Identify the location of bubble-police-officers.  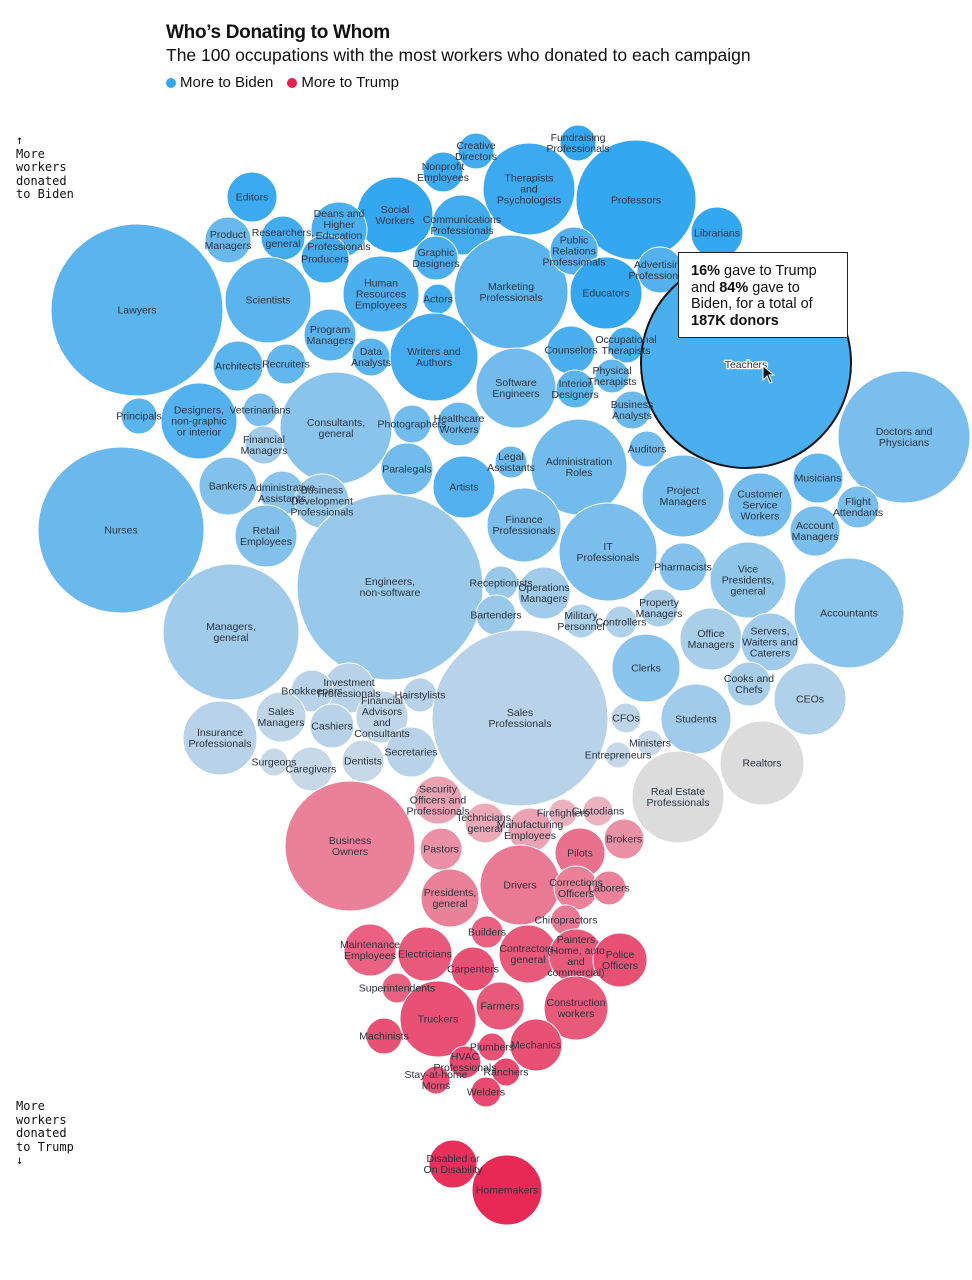
(620, 960).